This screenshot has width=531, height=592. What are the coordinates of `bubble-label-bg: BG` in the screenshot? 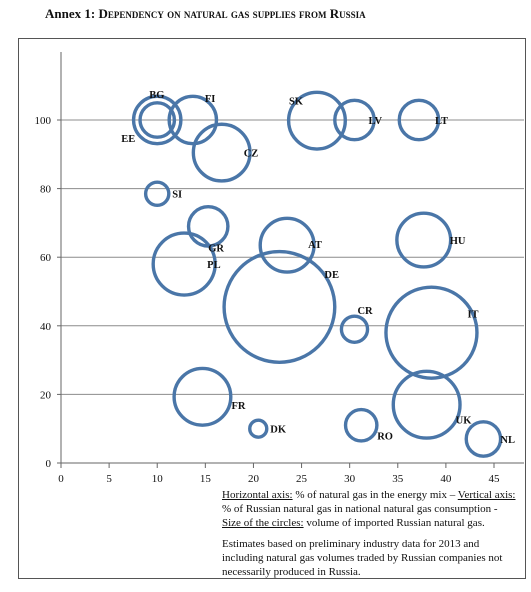 It's located at (156, 95).